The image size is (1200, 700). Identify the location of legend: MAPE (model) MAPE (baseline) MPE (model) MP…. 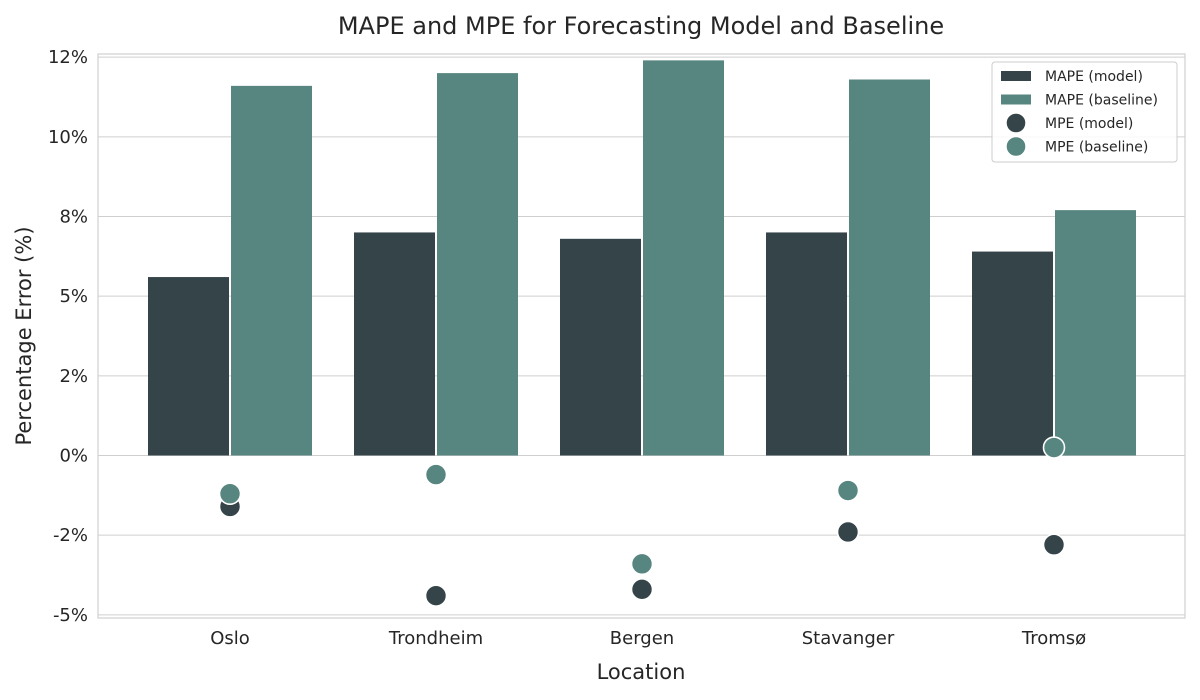
(1084, 112).